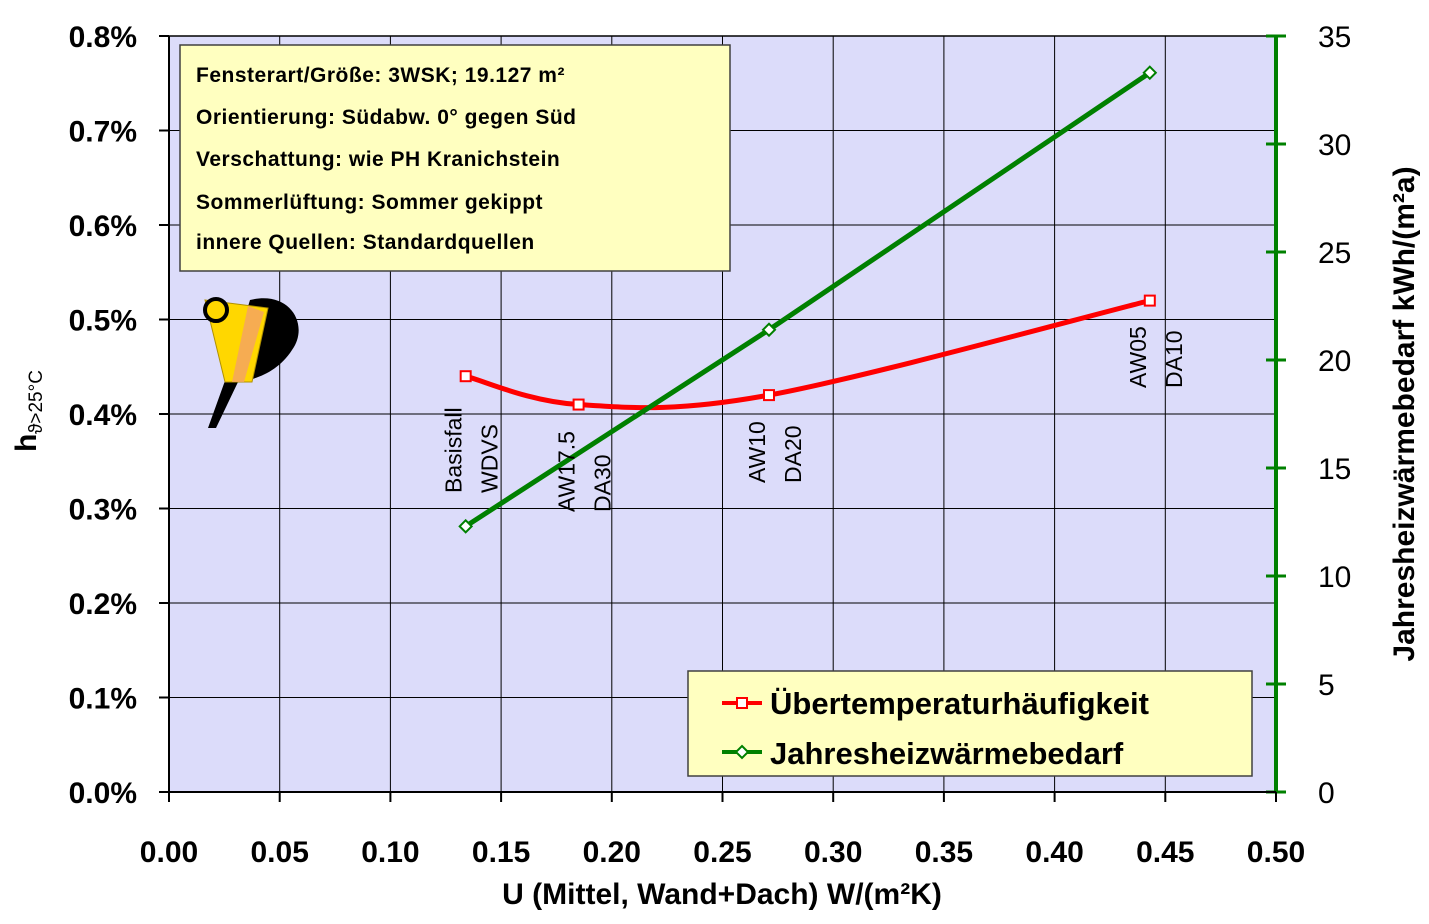 The image size is (1429, 924). What do you see at coordinates (1334, 469) in the screenshot?
I see `y-right-tick-label: 15` at bounding box center [1334, 469].